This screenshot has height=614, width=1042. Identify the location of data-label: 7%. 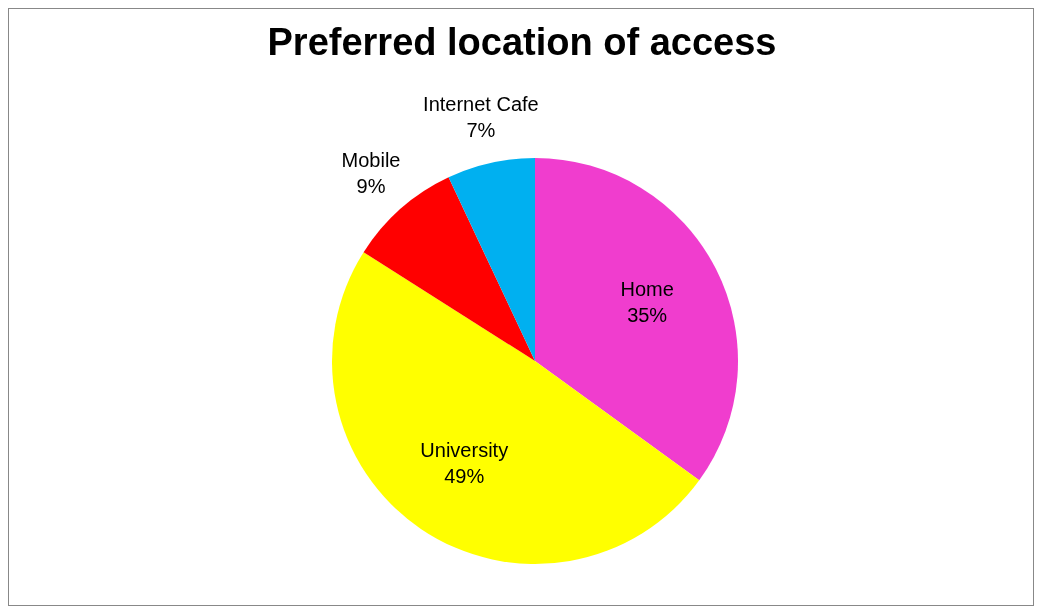
(481, 129).